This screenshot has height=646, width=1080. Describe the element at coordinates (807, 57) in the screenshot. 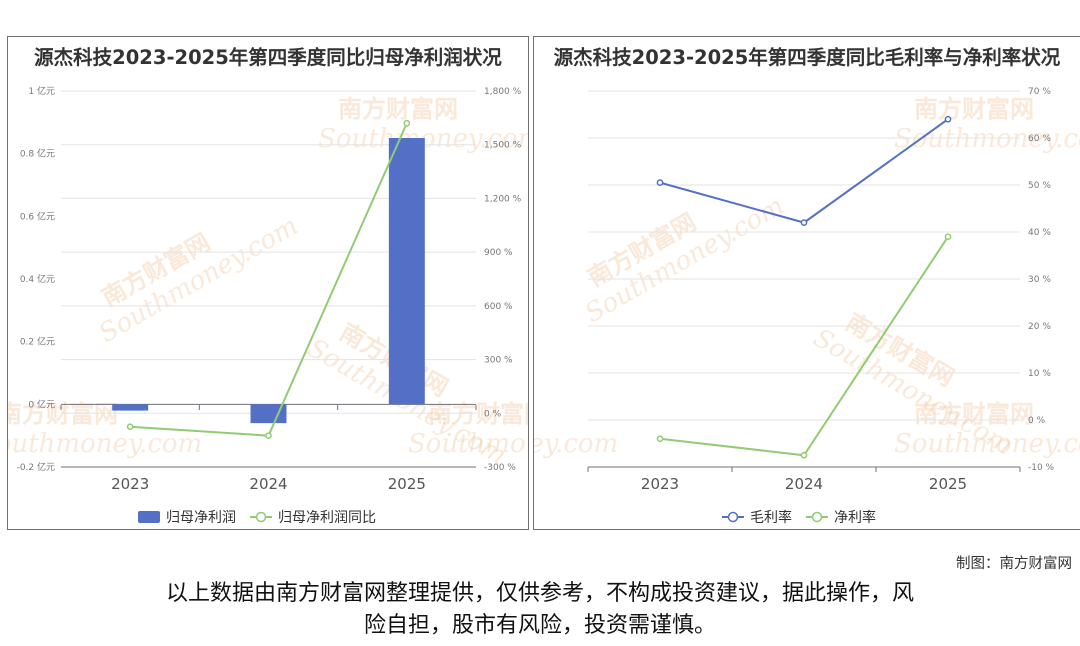

I see `chart-title: 源杰科技2023-2025年第四季度同比毛利率与净利率状况` at that location.